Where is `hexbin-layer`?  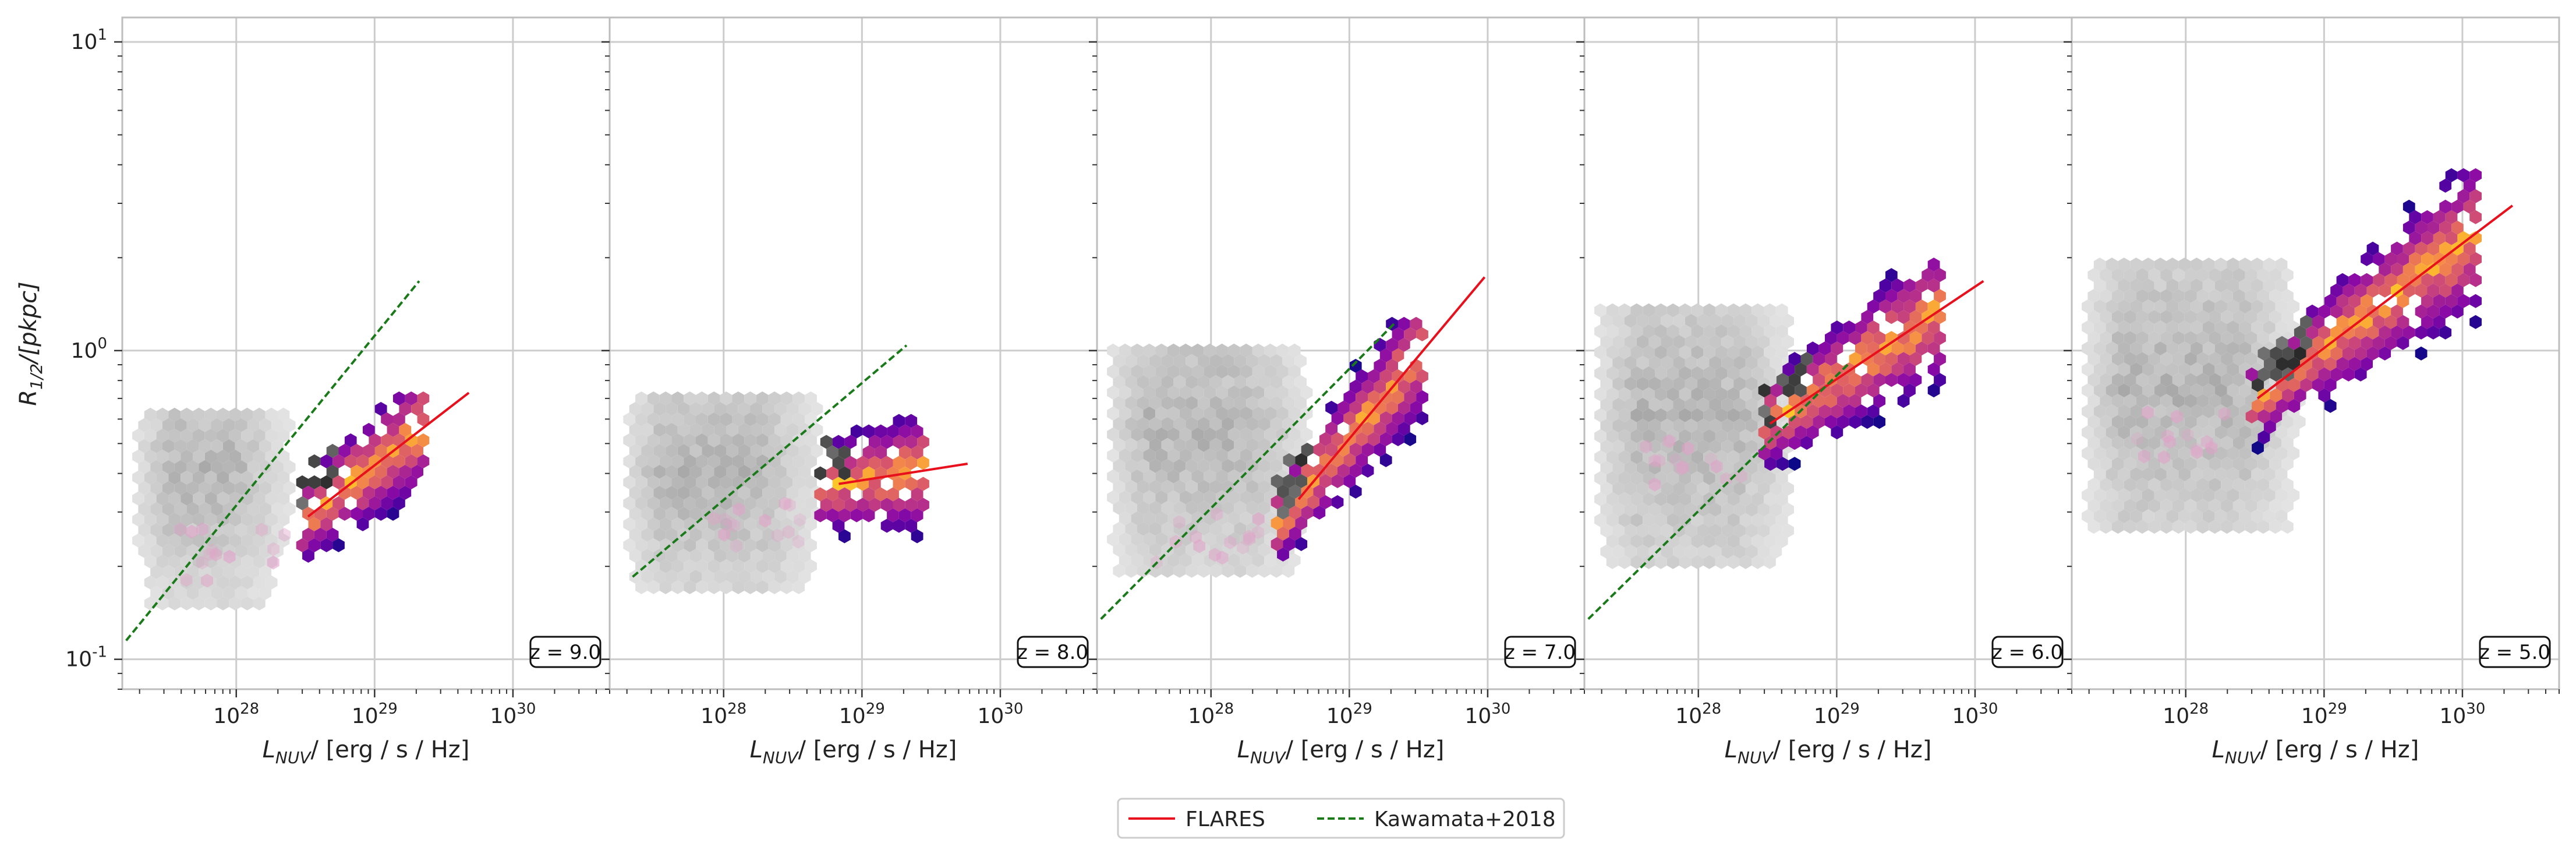 hexbin-layer is located at coordinates (281, 501).